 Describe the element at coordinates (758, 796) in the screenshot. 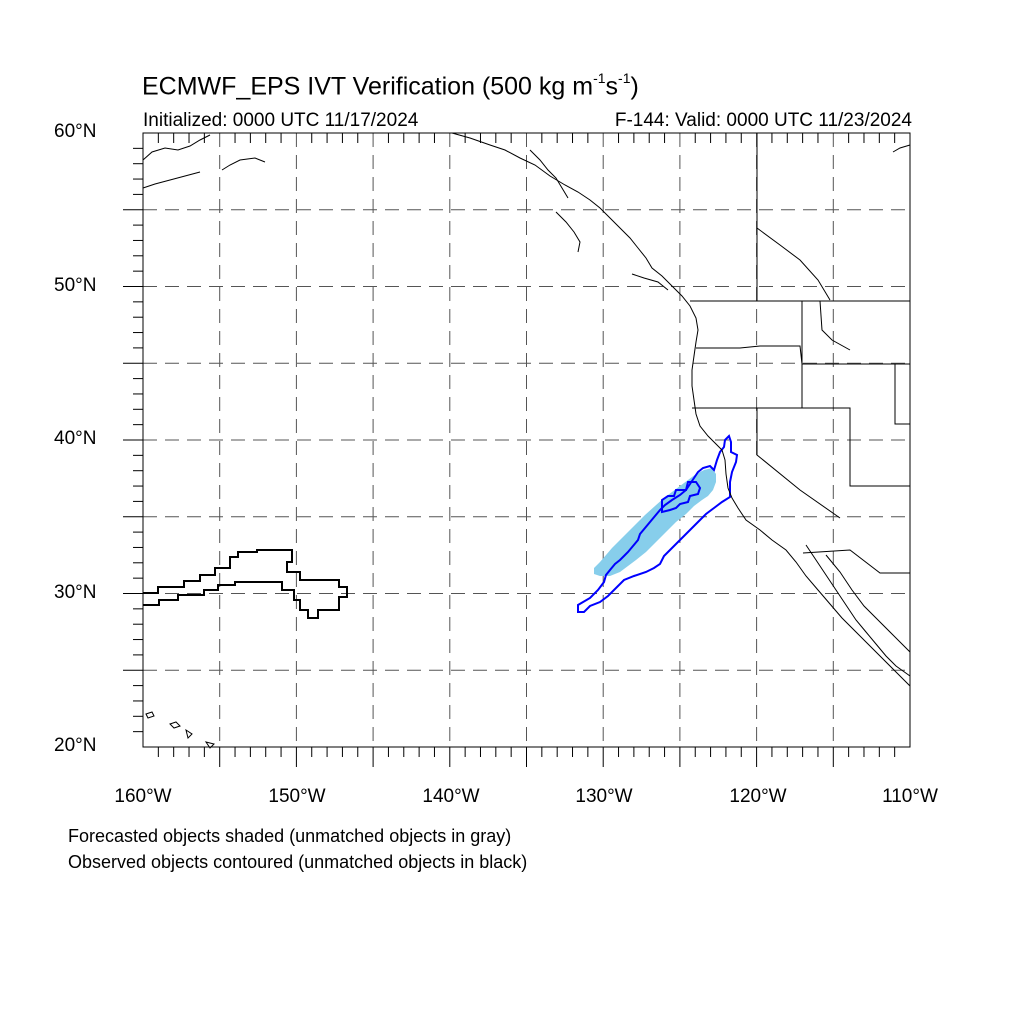

I see `lon-label-120w: 120°W` at that location.